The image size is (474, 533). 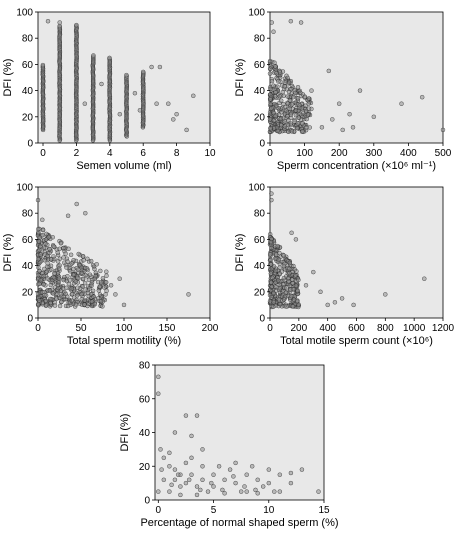 I want to click on x-tick-label: 6, so click(x=143, y=153).